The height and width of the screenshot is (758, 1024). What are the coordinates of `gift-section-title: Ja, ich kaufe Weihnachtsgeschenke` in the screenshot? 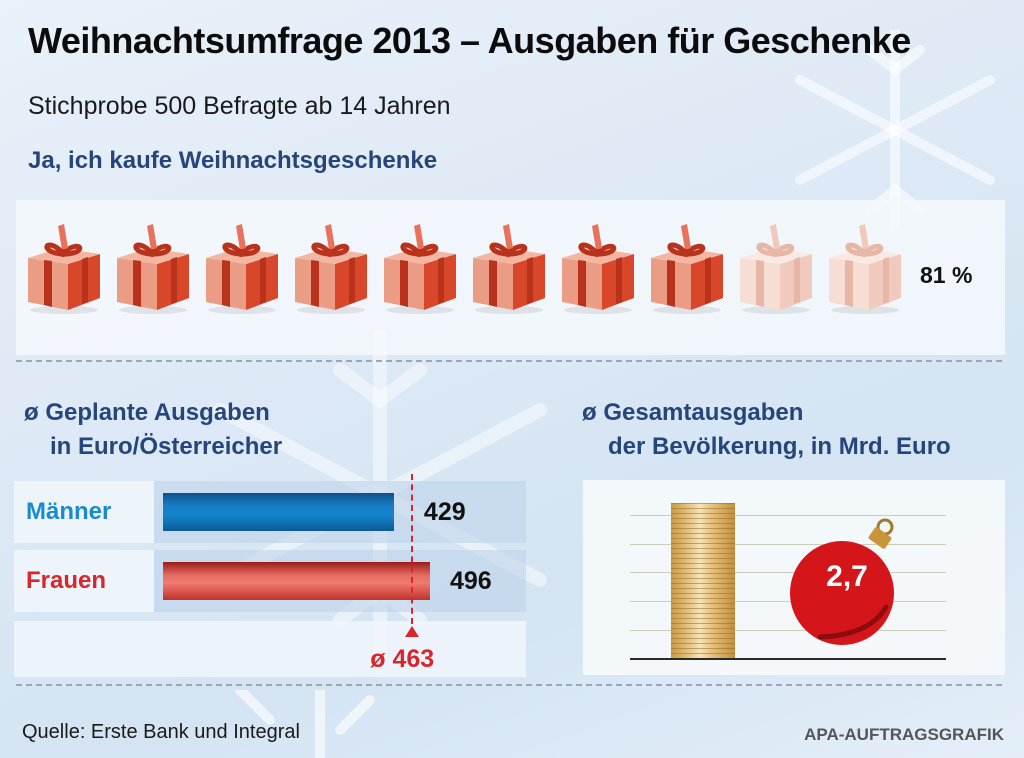 It's located at (233, 160).